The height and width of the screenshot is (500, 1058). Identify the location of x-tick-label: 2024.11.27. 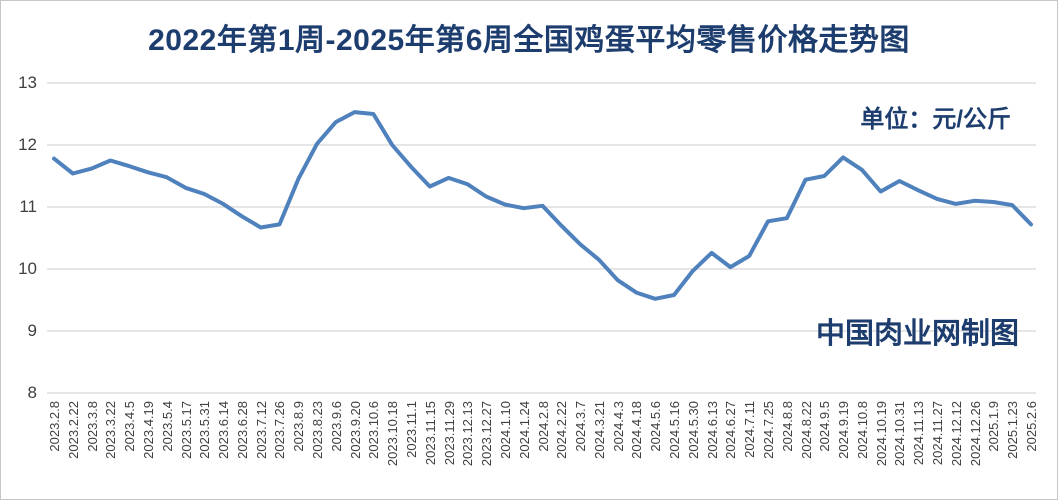
(938, 433).